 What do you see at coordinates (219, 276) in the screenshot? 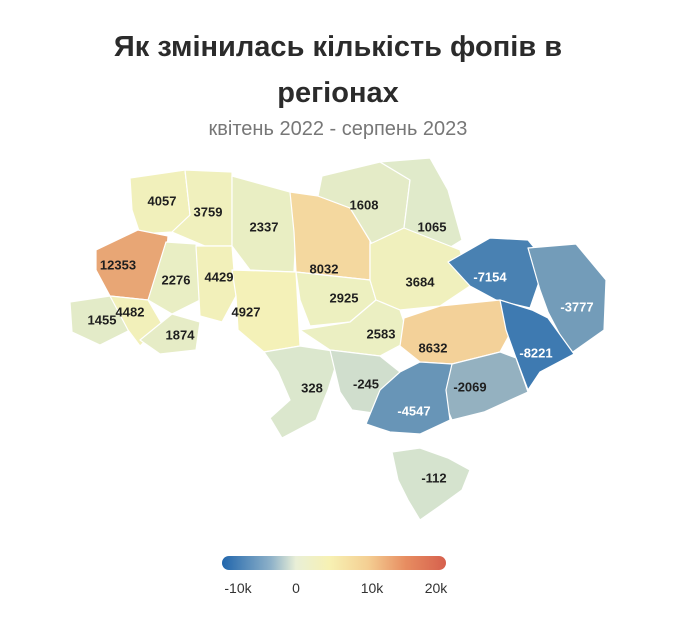
I see `region-label-khmelnytskyi: 4429` at bounding box center [219, 276].